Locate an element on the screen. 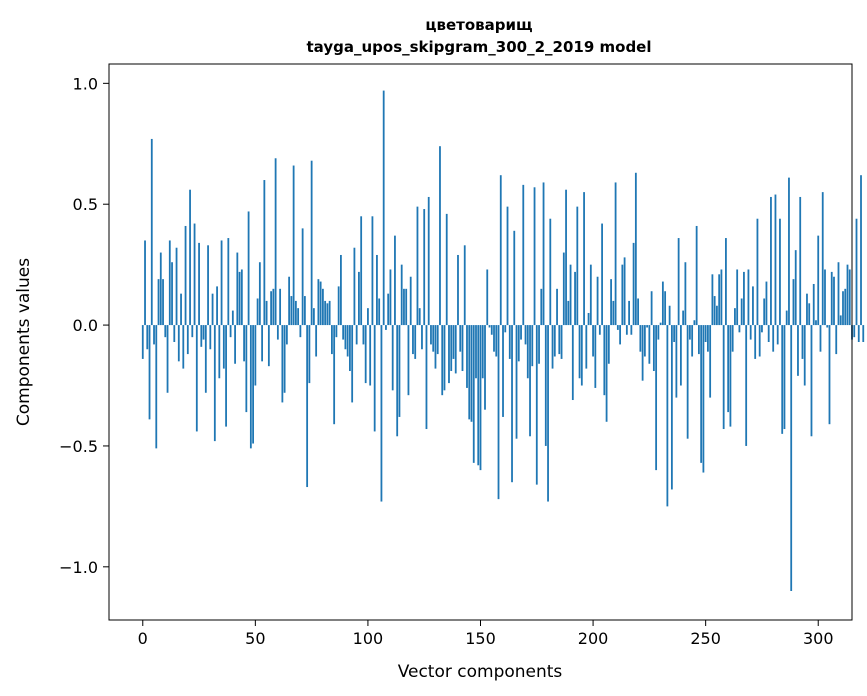 Image resolution: width=867 pixels, height=696 pixels. y-tick-label: 1.0 is located at coordinates (85, 83).